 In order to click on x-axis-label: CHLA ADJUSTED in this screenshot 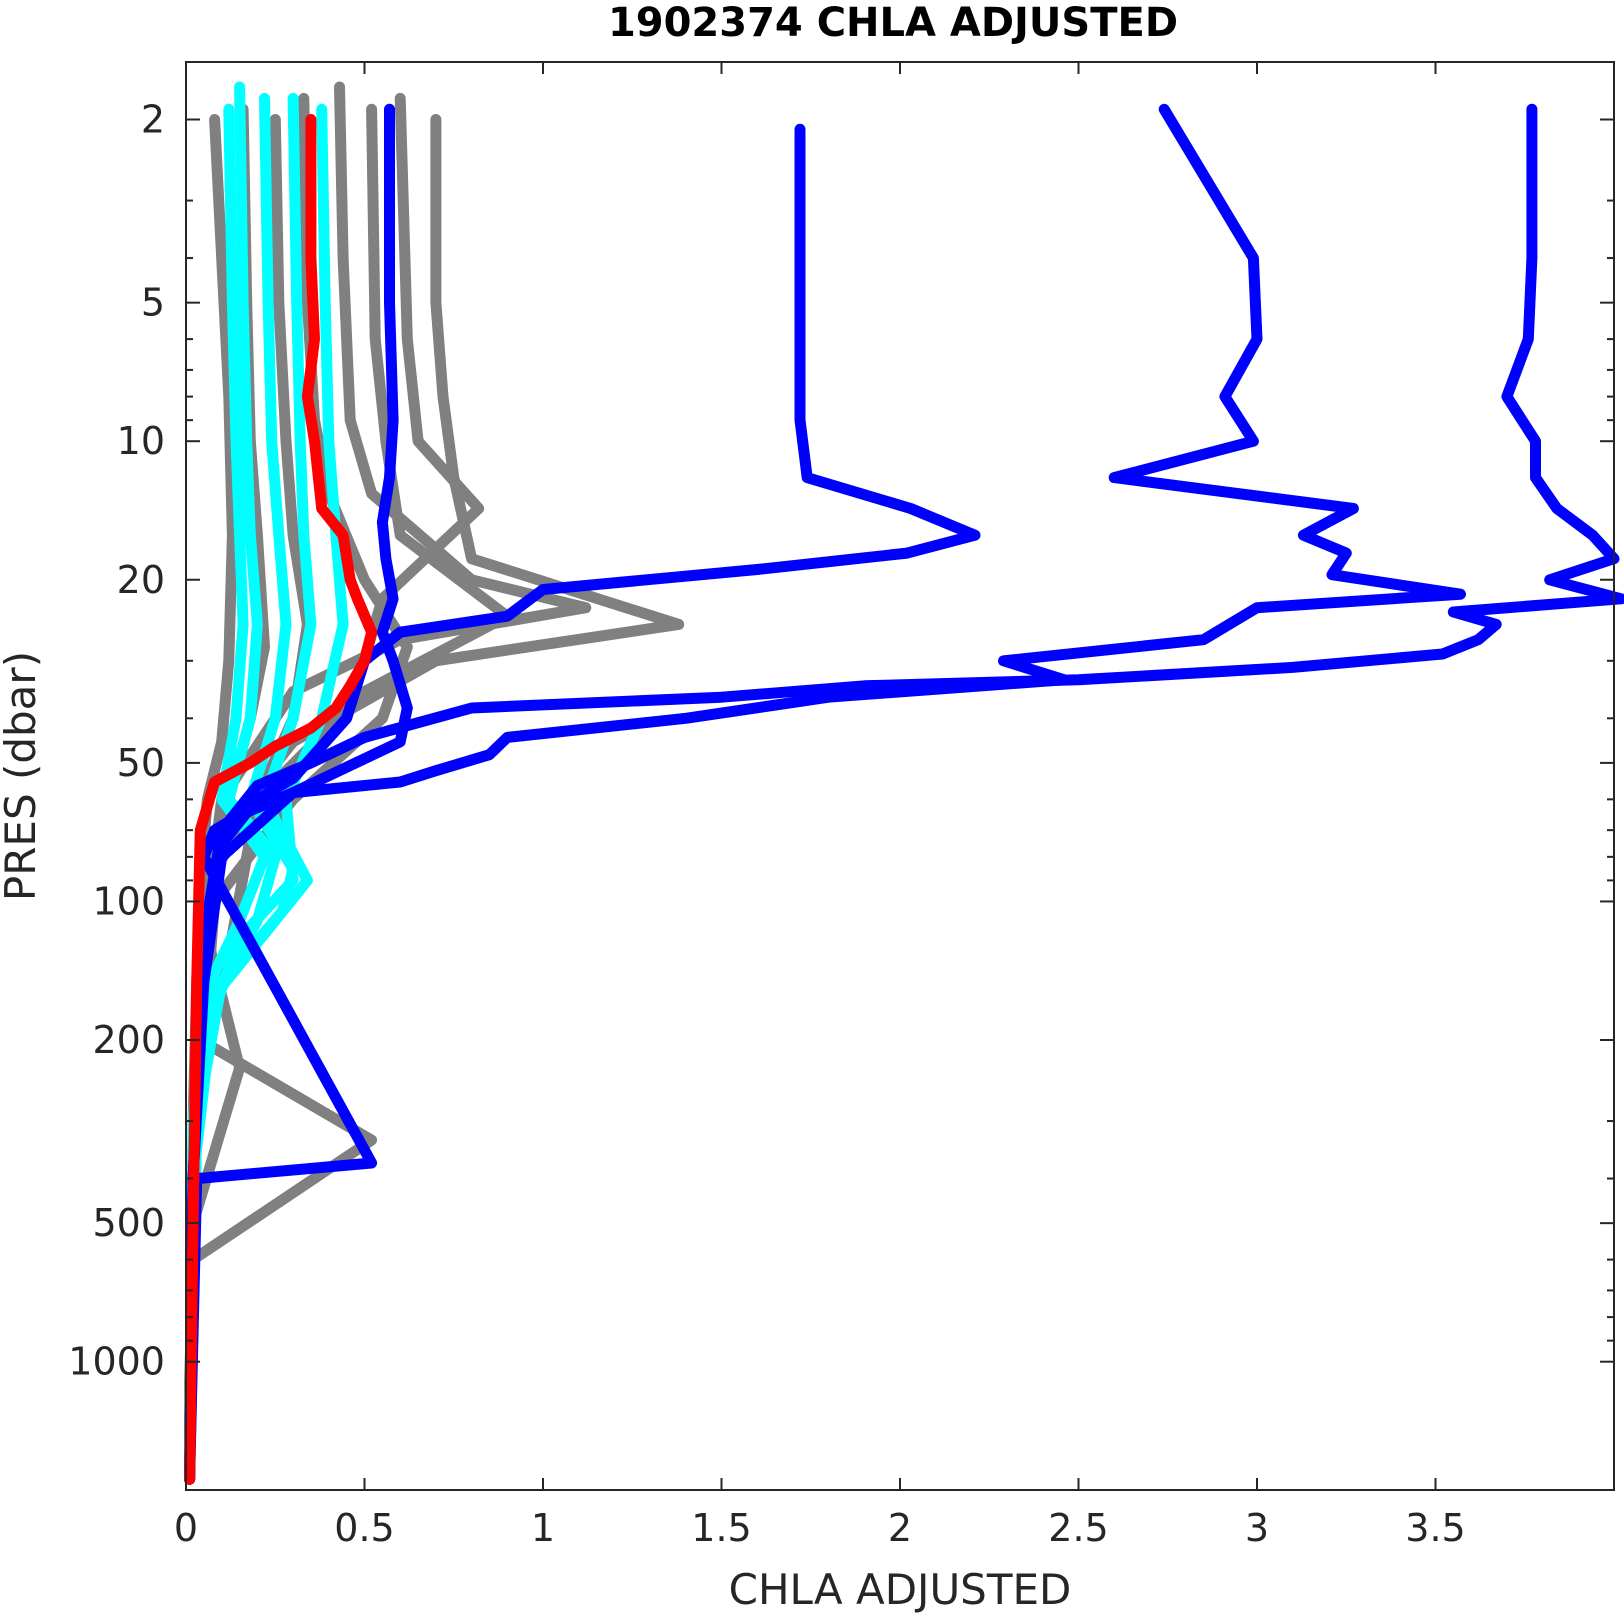, I will do `click(900, 1589)`.